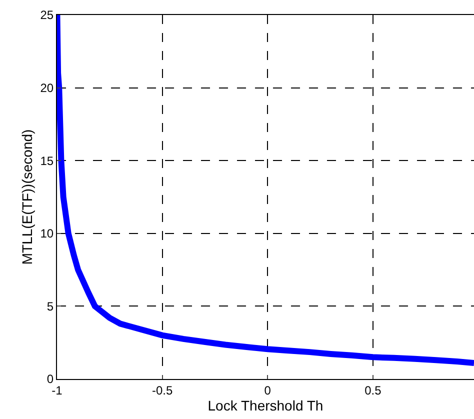 This screenshot has width=474, height=419. What do you see at coordinates (162, 390) in the screenshot?
I see `x-tick-label: -0.5` at bounding box center [162, 390].